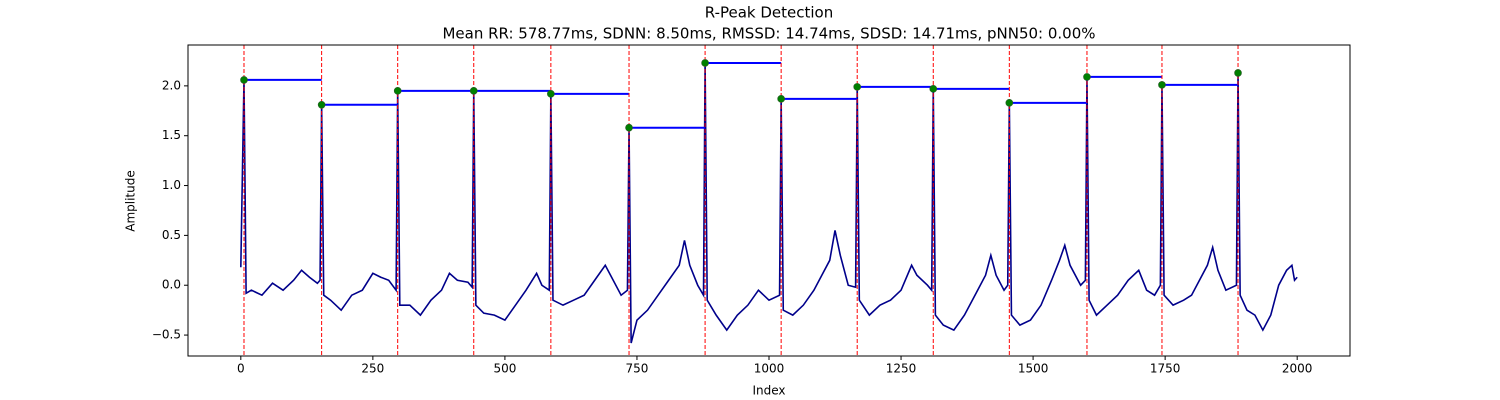 This screenshot has height=400, width=1500. Describe the element at coordinates (1165, 369) in the screenshot. I see `x-tick-label: 1750` at that location.